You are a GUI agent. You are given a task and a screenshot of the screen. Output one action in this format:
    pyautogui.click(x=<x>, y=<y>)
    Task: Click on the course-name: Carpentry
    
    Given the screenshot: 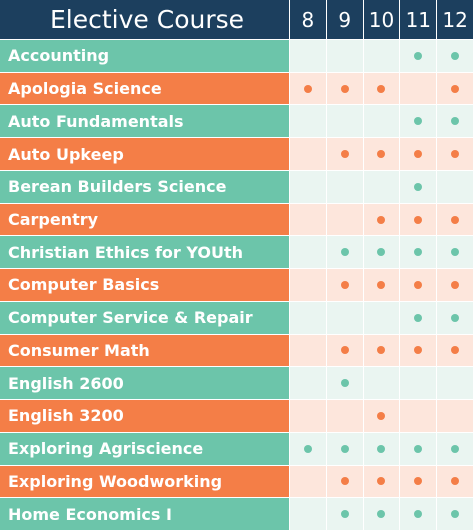 What is the action you would take?
    pyautogui.click(x=145, y=220)
    